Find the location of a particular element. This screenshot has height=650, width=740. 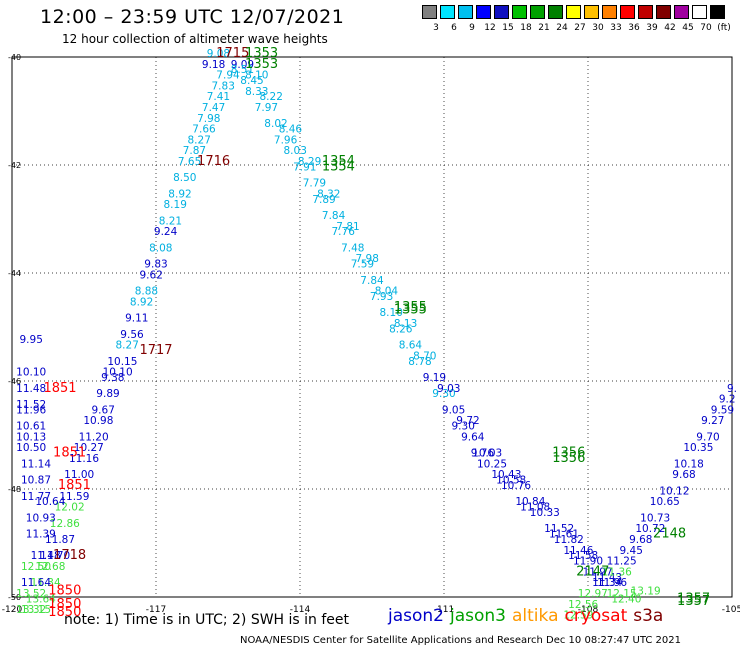

data-point: 10.58 is located at coordinates (511, 481).